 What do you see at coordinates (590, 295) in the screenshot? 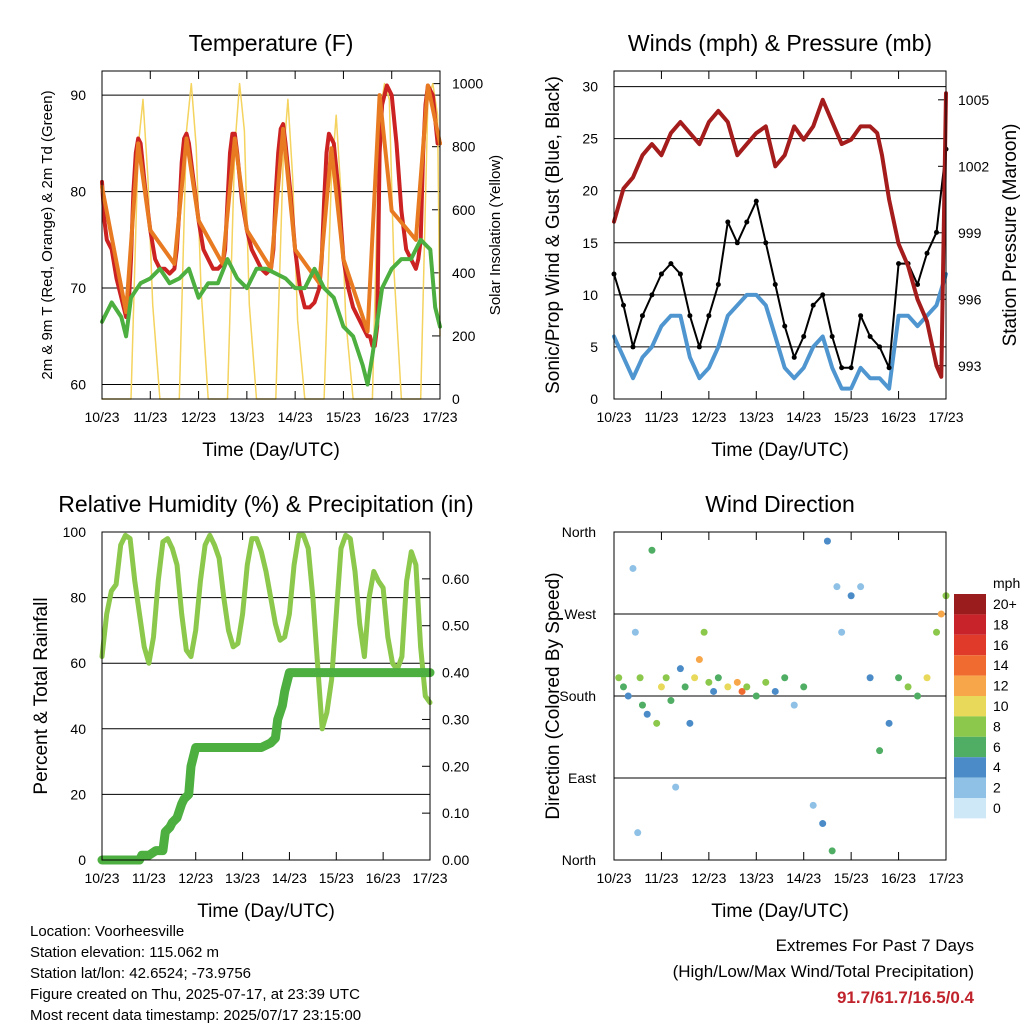
I see `y-tick-label: 10` at bounding box center [590, 295].